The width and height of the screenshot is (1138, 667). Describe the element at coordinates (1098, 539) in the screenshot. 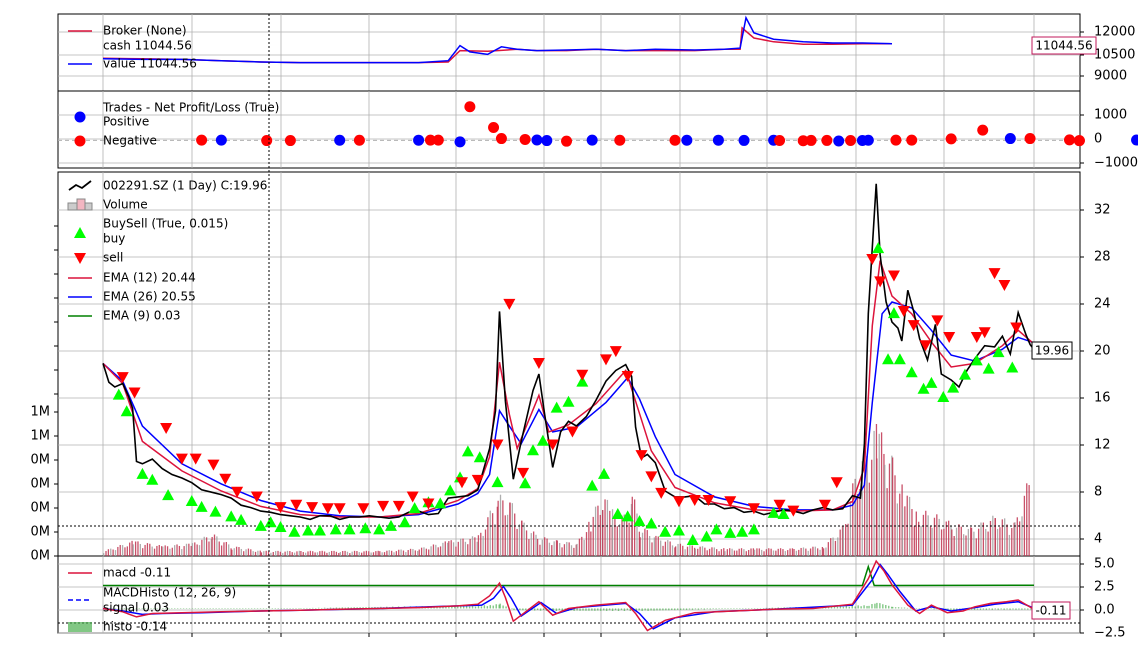

I see `price-tick-label: 4` at that location.